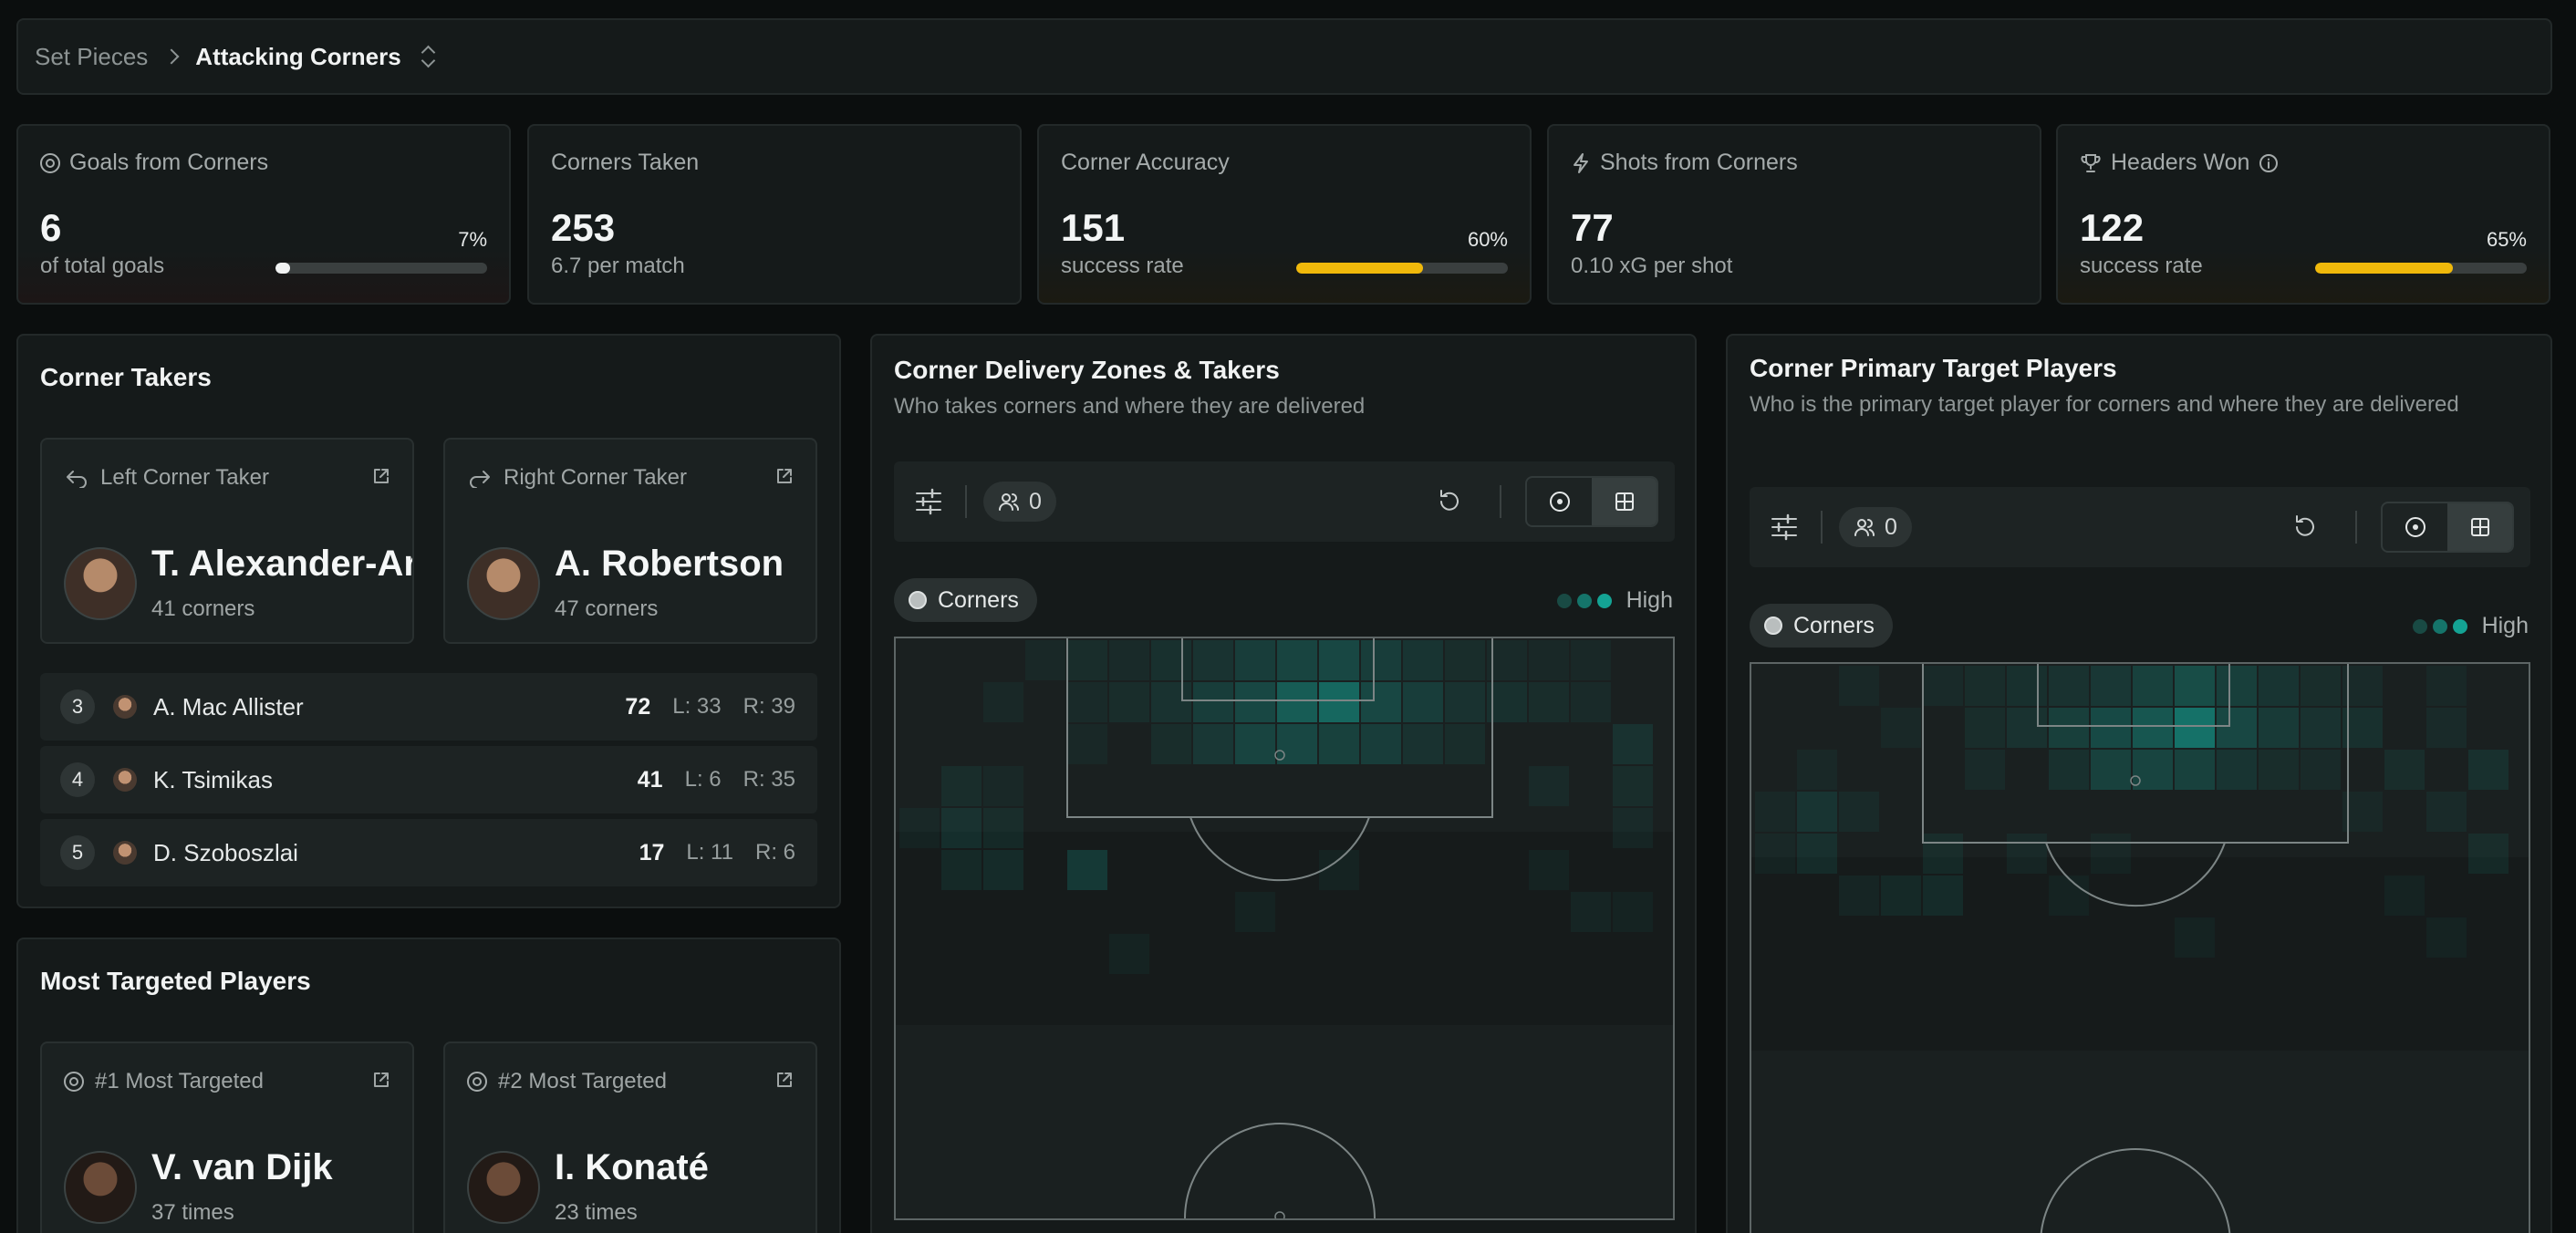 This screenshot has width=2576, height=1233. What do you see at coordinates (650, 780) in the screenshot?
I see `corner-total: 41` at bounding box center [650, 780].